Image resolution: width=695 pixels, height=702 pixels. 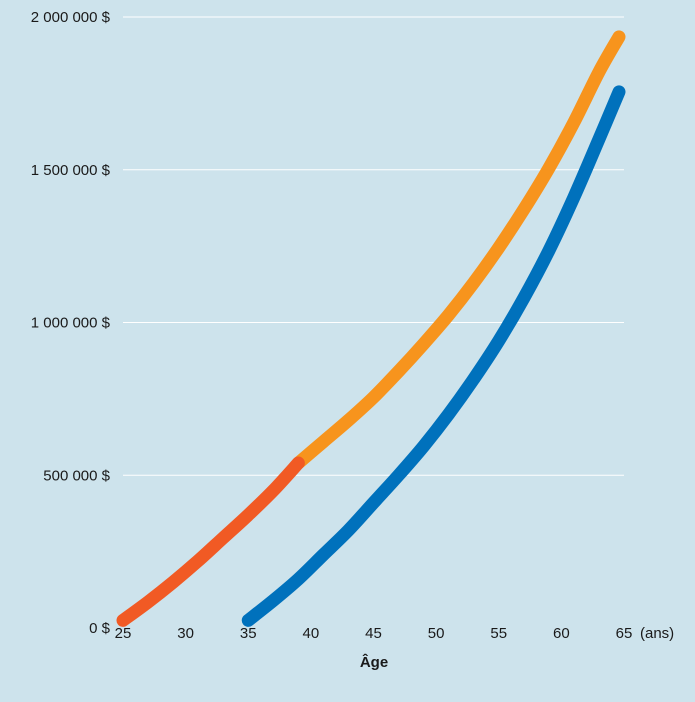 I want to click on x-tick-label: 25, so click(x=123, y=633).